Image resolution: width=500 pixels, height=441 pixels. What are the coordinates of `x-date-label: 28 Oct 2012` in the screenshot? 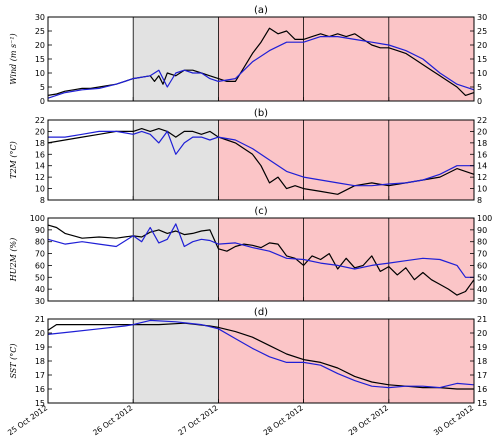 It's located at (283, 420).